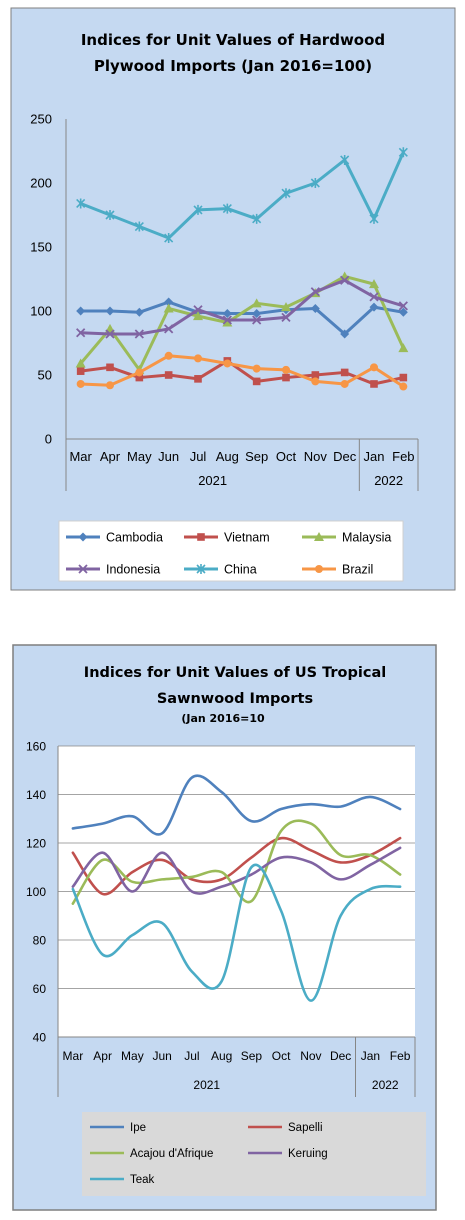 Image resolution: width=465 pixels, height=1220 pixels. Describe the element at coordinates (40, 1037) in the screenshot. I see `y-tick-label: 40` at that location.